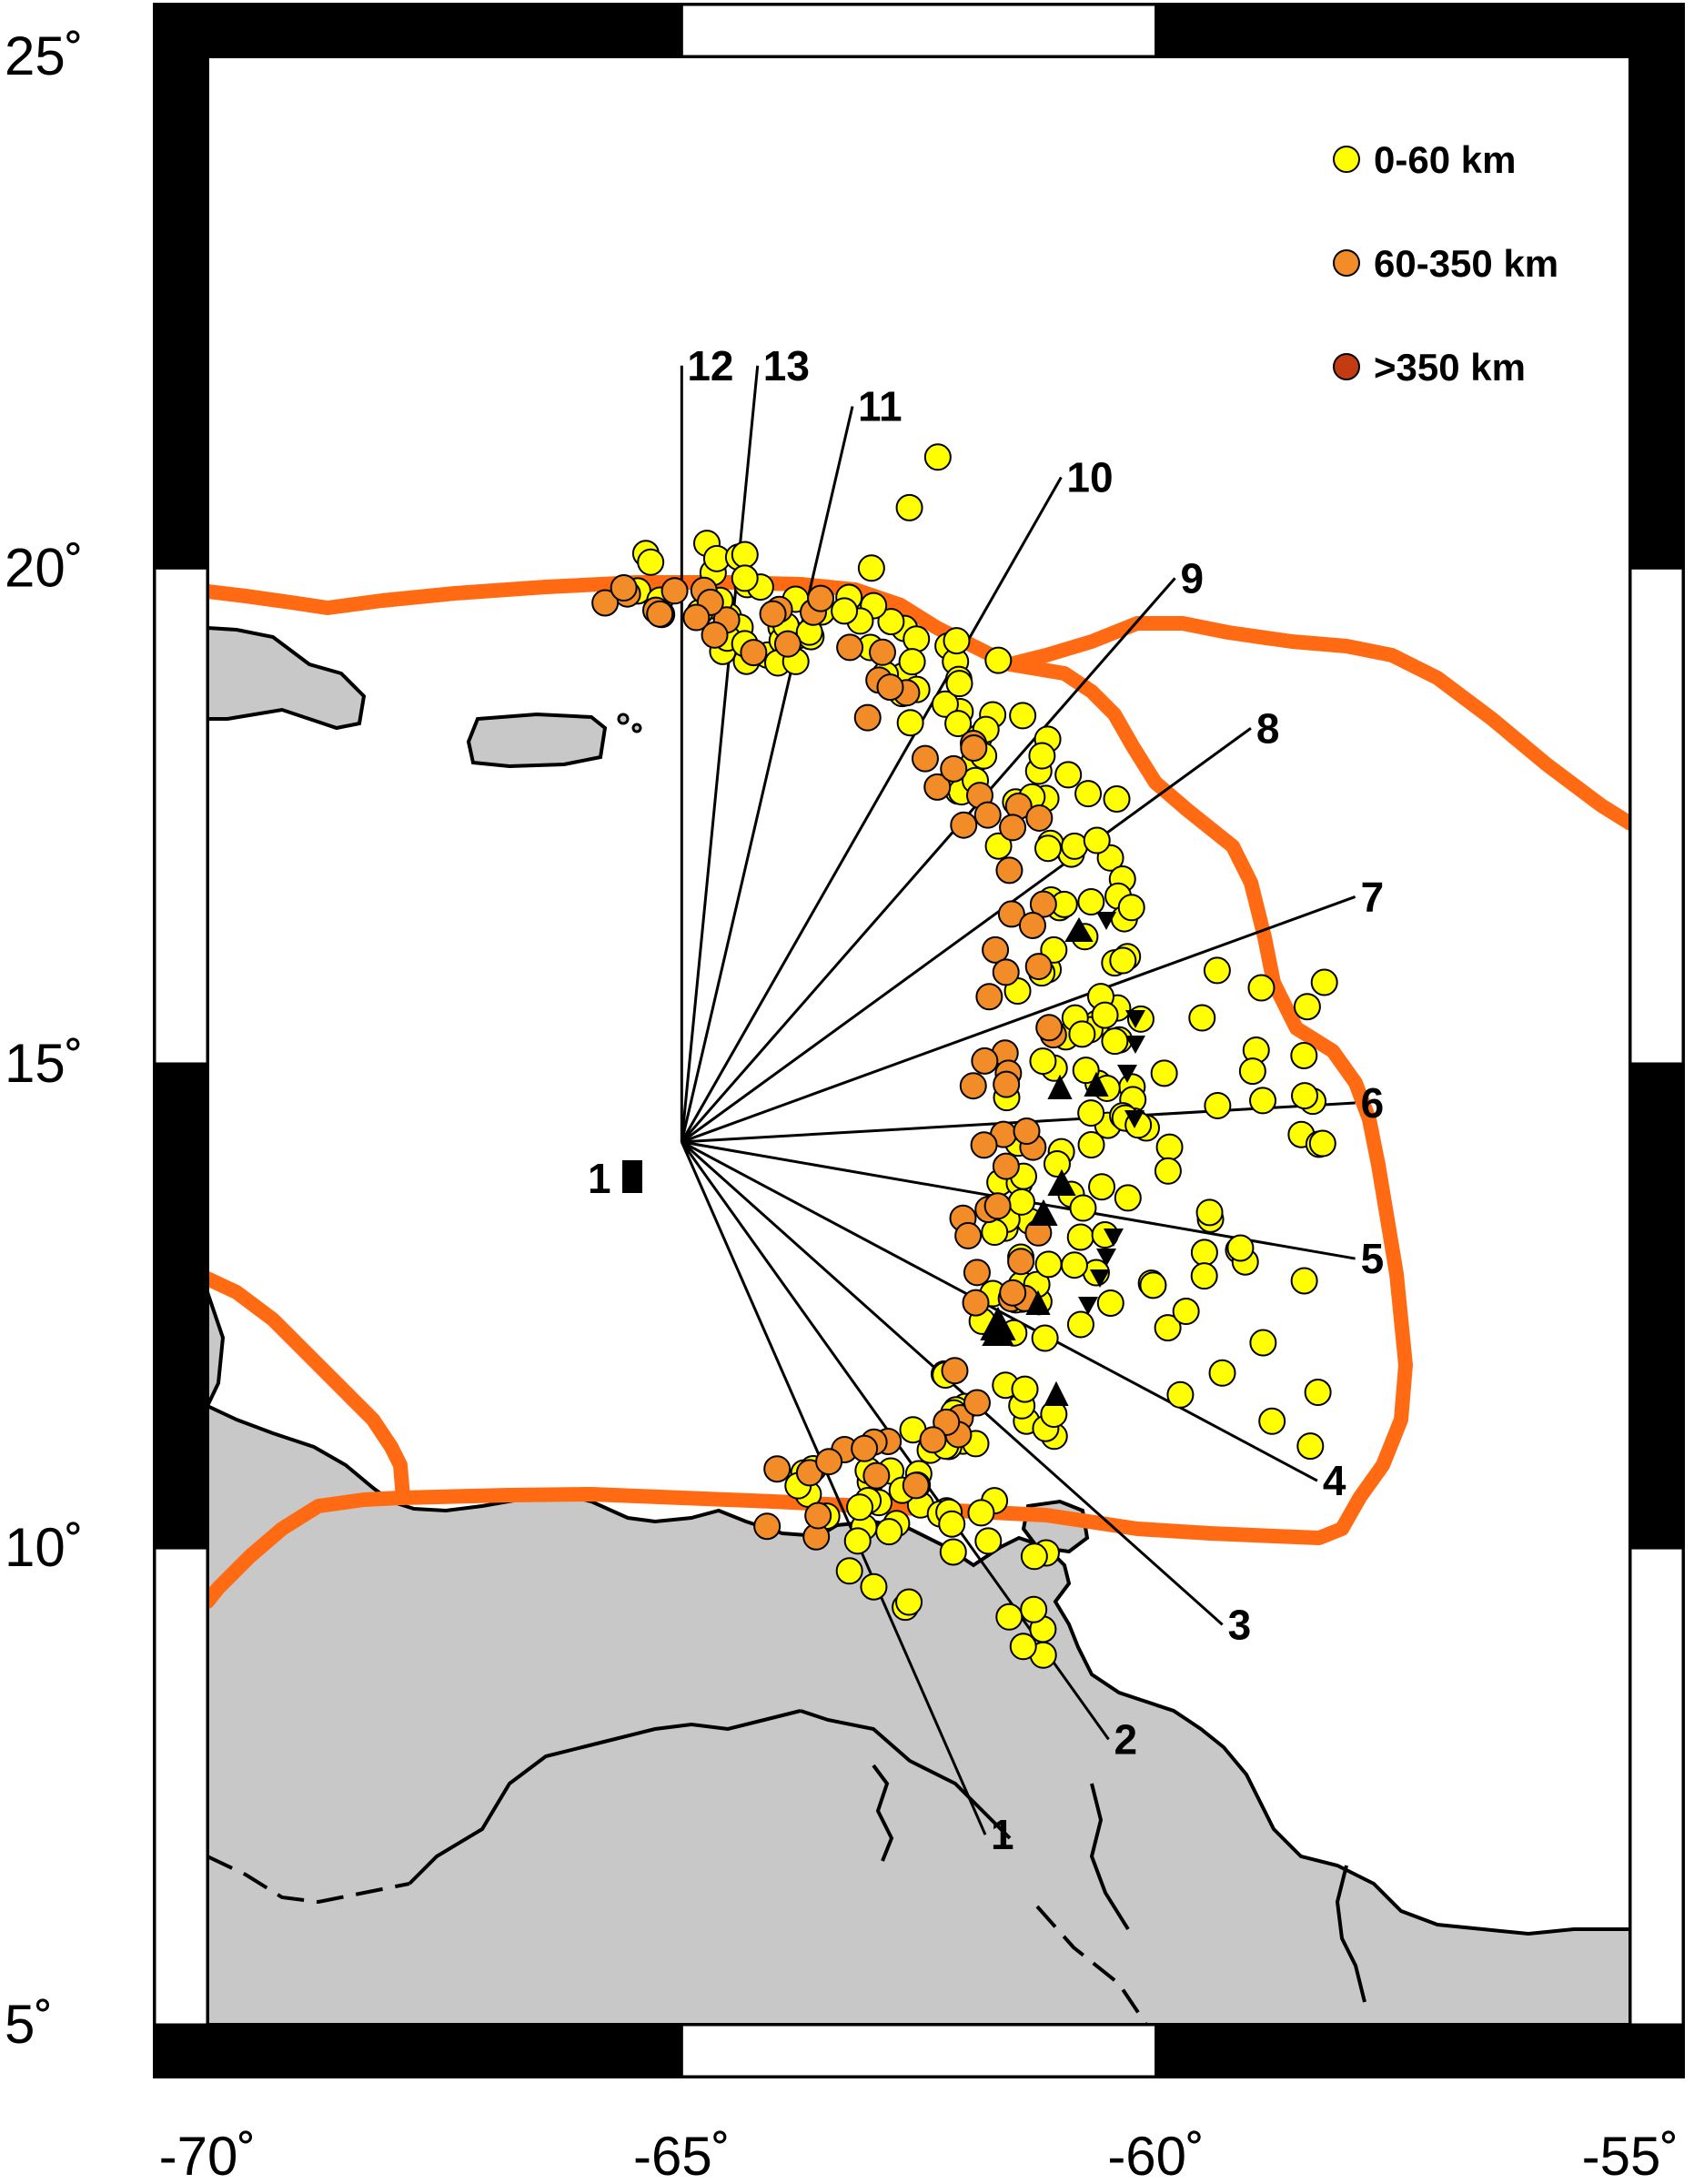  I want to click on profile-label: 13, so click(786, 366).